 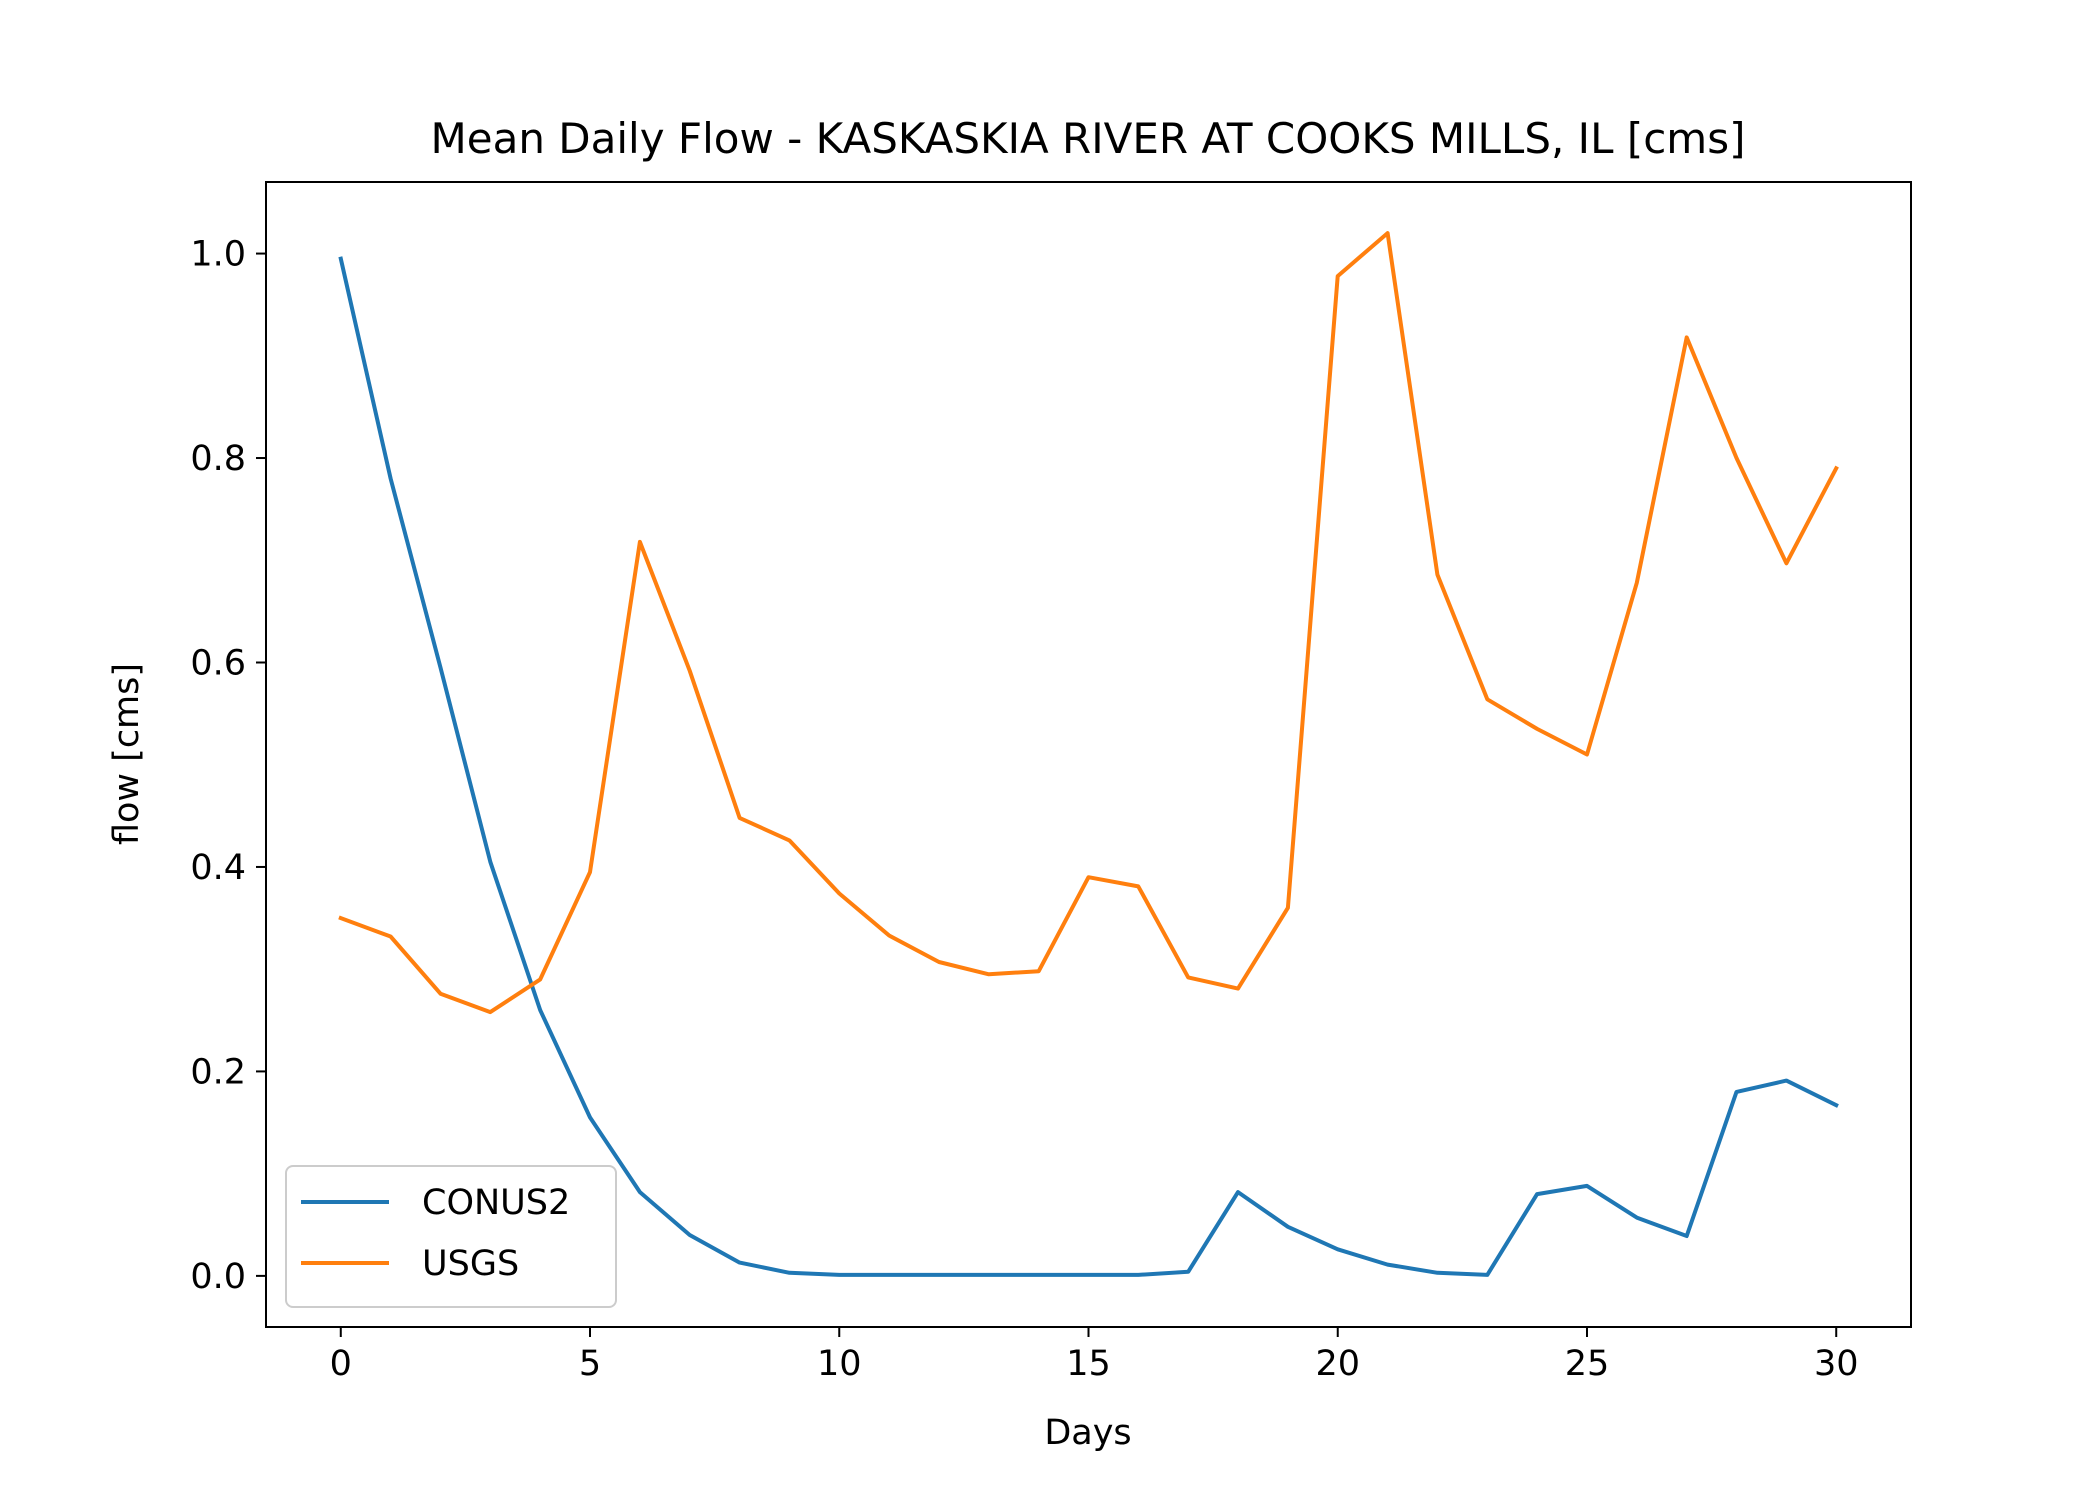 What do you see at coordinates (341, 1364) in the screenshot?
I see `x-tick-label-0: 0` at bounding box center [341, 1364].